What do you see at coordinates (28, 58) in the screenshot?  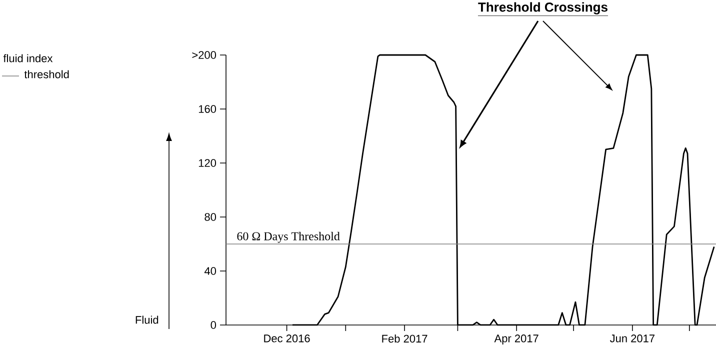 I see `legend-title: fluid index` at bounding box center [28, 58].